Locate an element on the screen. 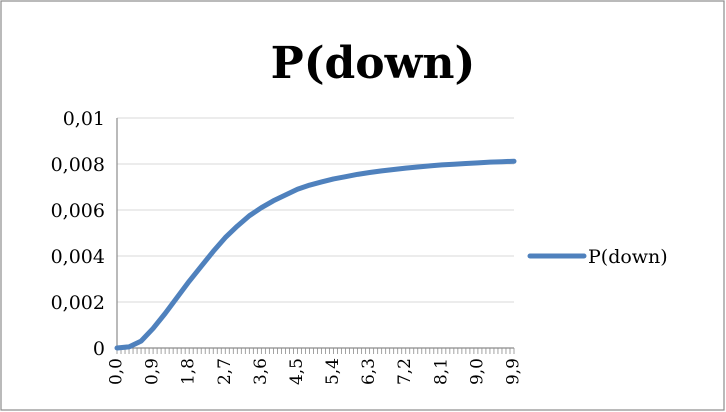  x-tick-label: 6,3 is located at coordinates (369, 371).